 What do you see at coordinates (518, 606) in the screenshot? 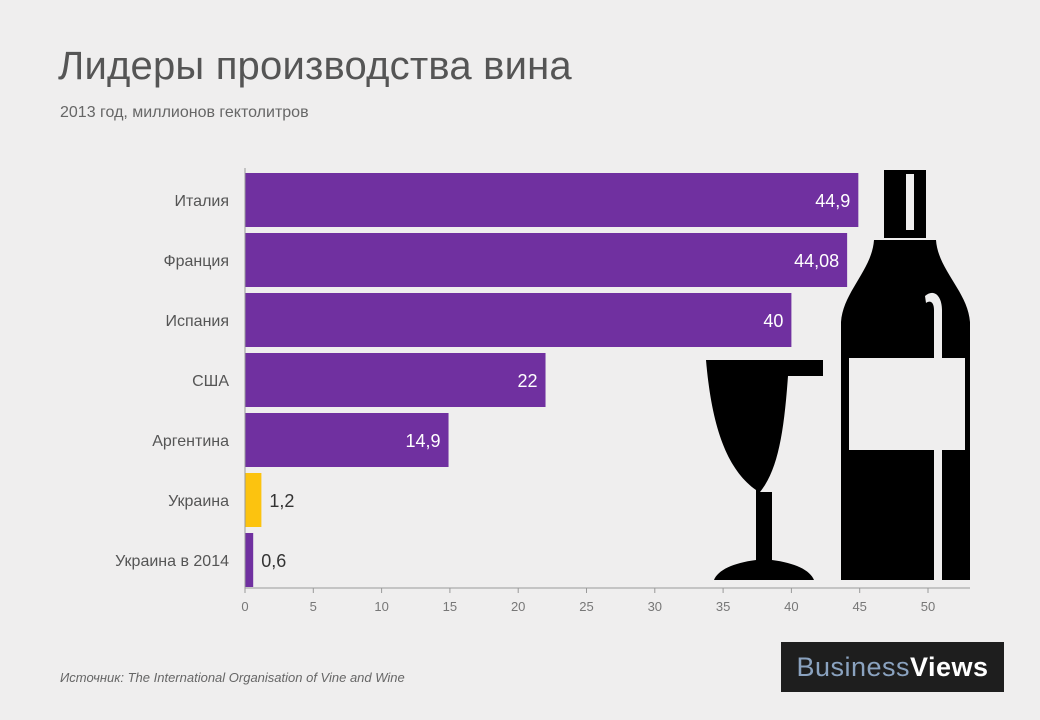
I see `x-tick-label: 20` at bounding box center [518, 606].